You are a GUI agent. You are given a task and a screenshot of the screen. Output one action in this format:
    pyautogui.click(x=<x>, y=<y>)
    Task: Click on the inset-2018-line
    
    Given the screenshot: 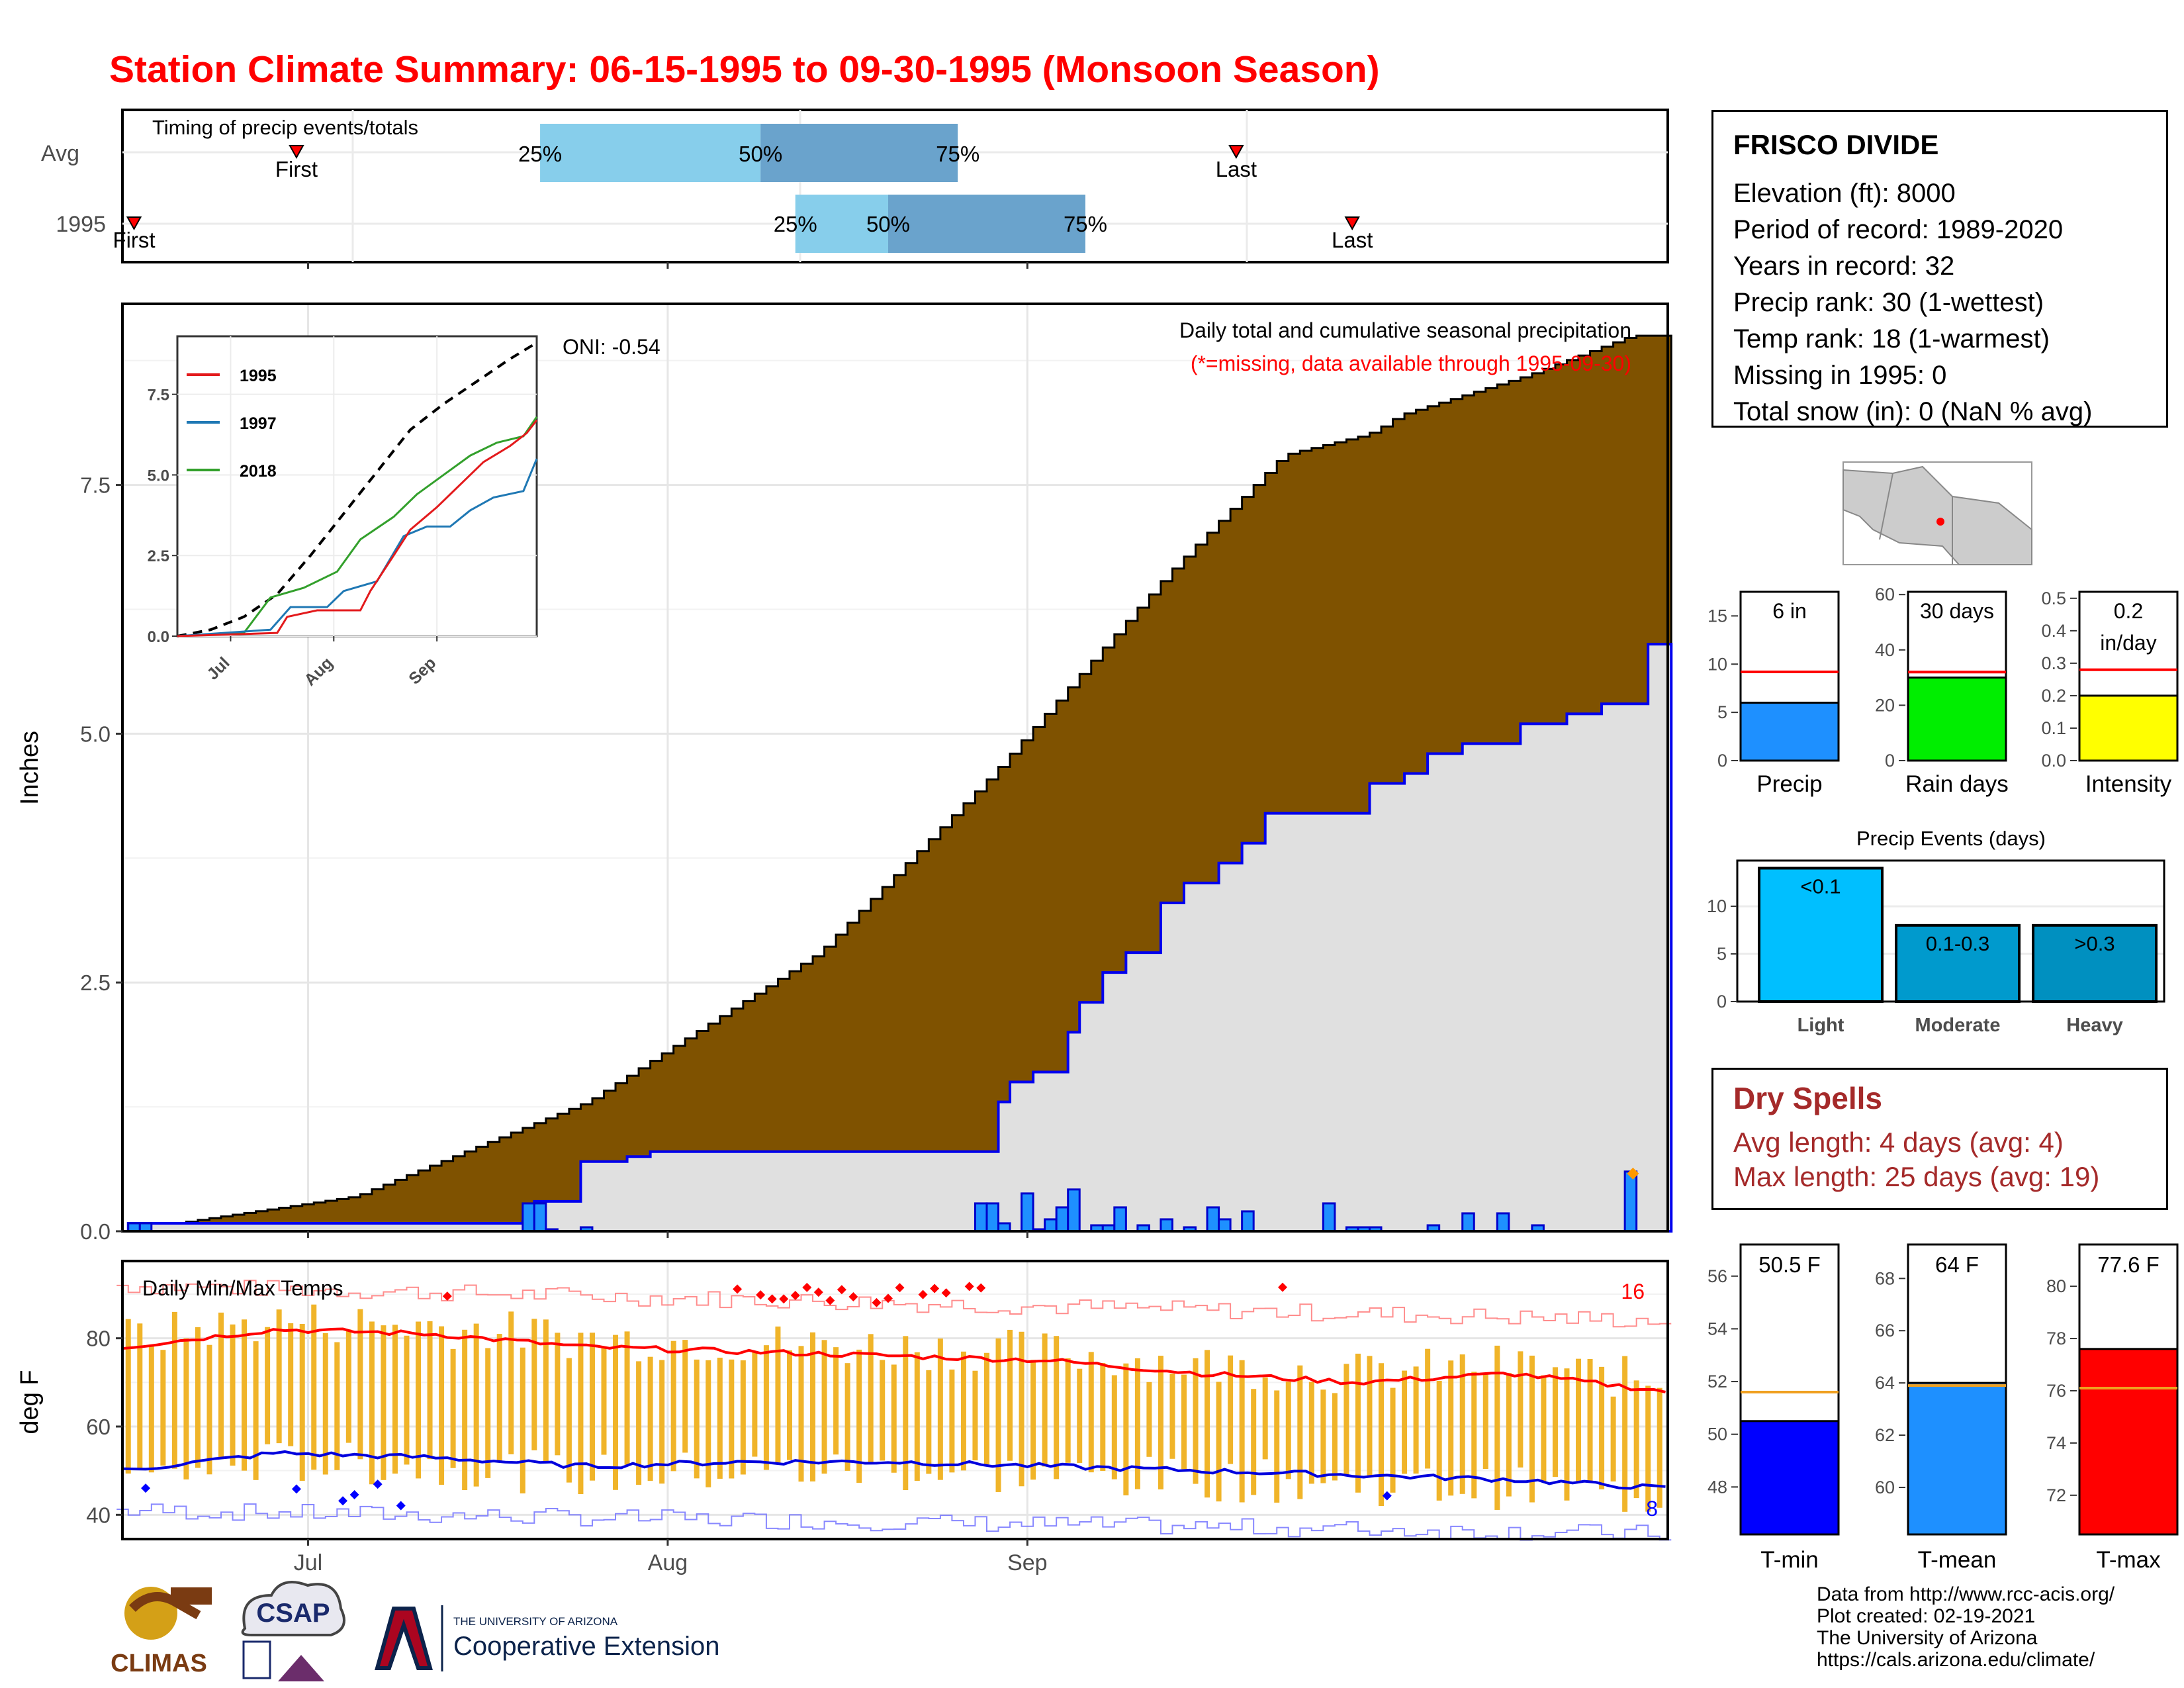 What is the action you would take?
    pyautogui.click(x=358, y=526)
    